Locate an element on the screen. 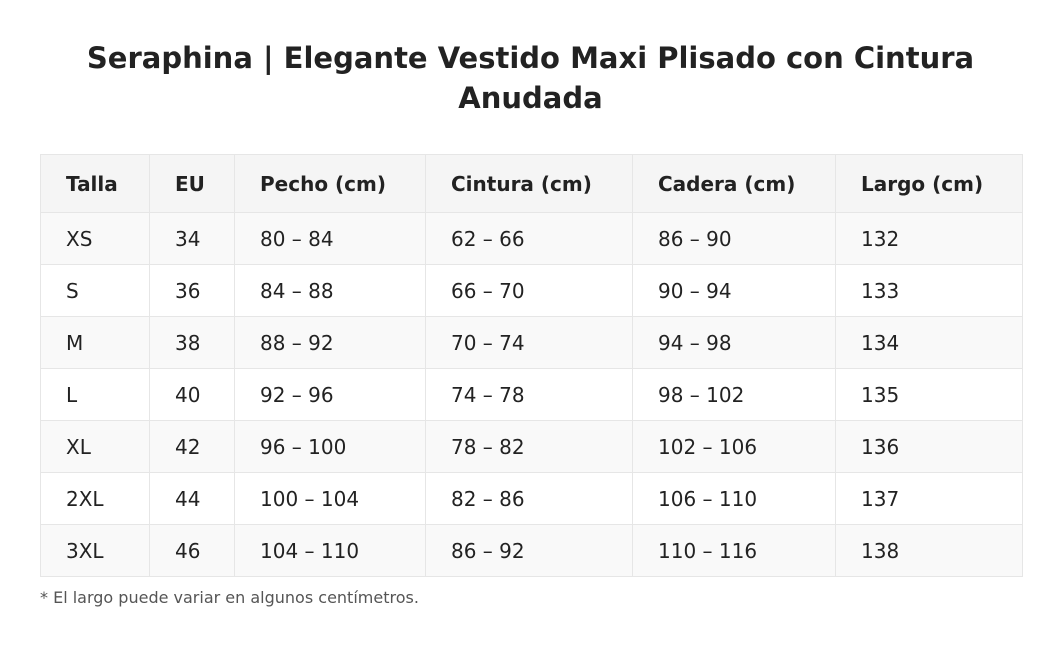 Image resolution: width=1061 pixels, height=649 pixels. table-cell: XS is located at coordinates (95, 238).